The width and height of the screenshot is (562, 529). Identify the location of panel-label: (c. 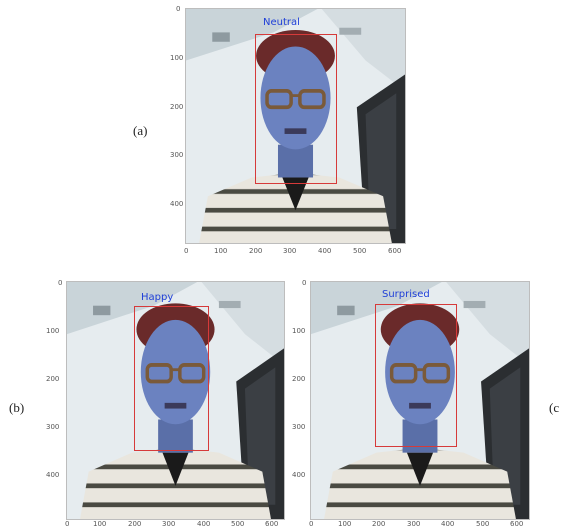
(554, 407).